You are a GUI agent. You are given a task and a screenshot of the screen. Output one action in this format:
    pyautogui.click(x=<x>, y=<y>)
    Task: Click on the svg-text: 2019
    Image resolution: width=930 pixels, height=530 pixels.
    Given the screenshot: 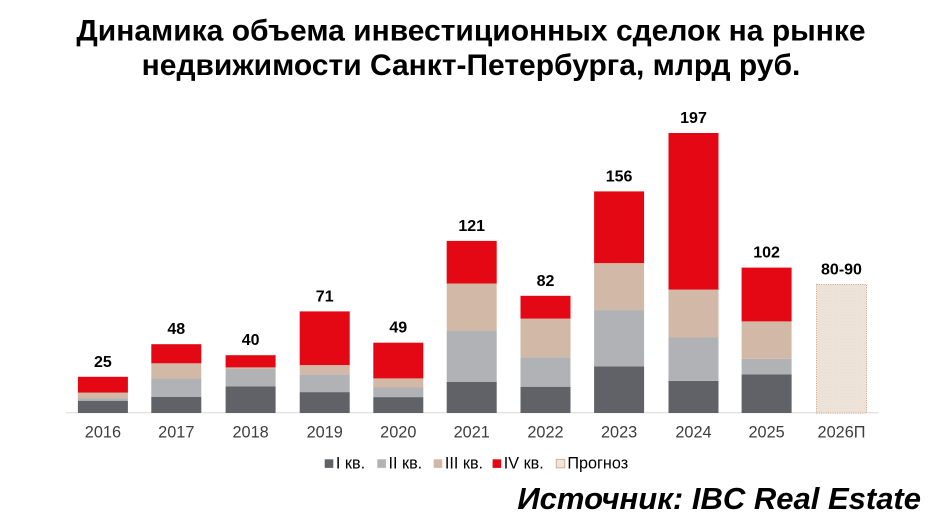 What is the action you would take?
    pyautogui.click(x=325, y=432)
    